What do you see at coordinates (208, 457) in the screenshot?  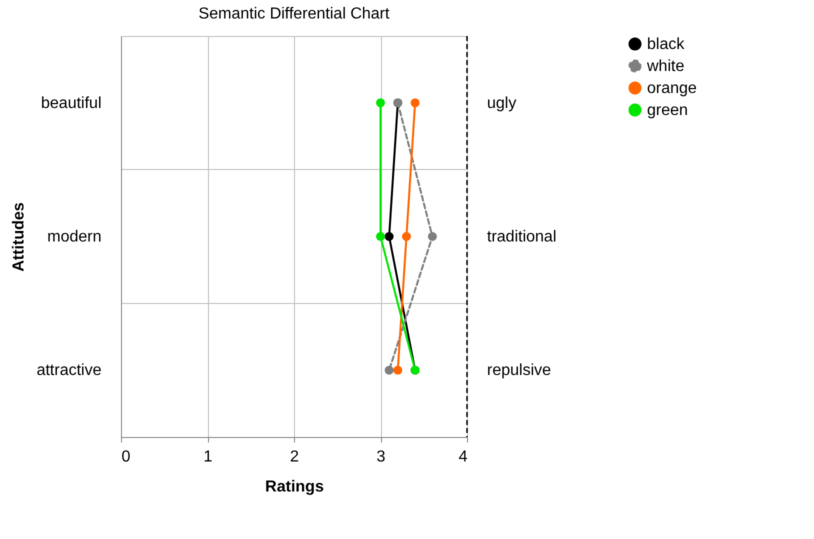 I see `x-tick-label: 1` at bounding box center [208, 457].